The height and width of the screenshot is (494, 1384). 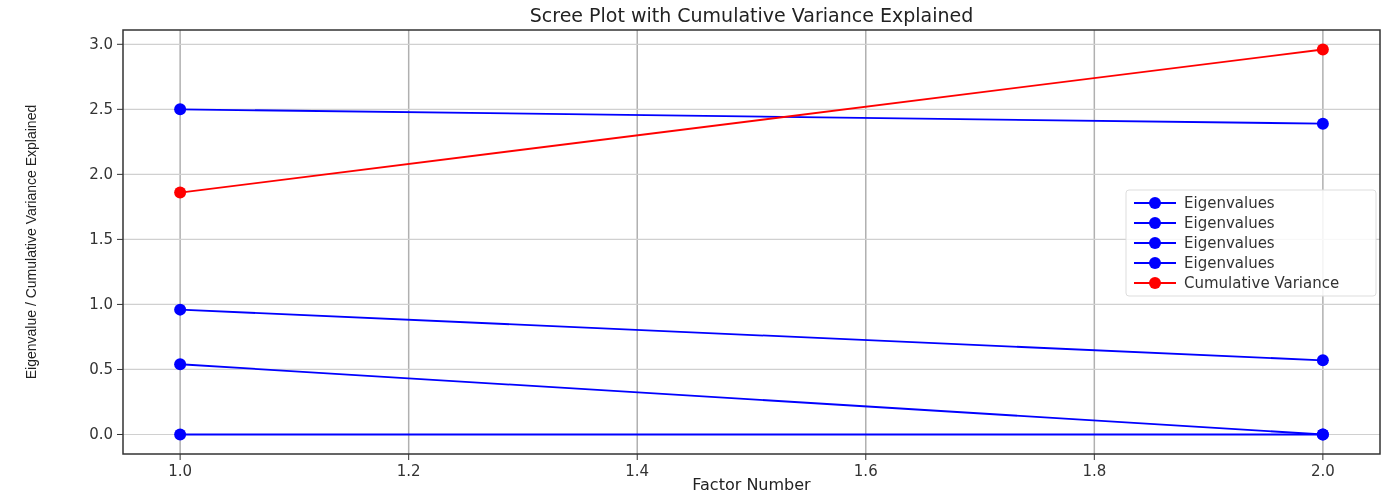 I want to click on y-tick-label: 0.5, so click(x=101, y=369).